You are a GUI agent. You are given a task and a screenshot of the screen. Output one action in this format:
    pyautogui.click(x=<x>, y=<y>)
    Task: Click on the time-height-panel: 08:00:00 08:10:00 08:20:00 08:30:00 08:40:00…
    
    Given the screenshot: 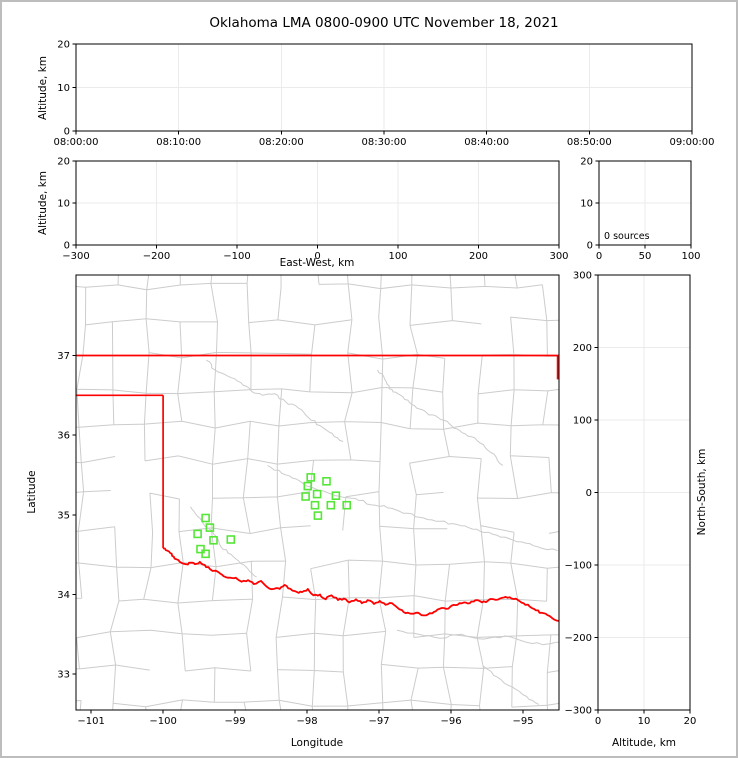 What is the action you would take?
    pyautogui.click(x=384, y=94)
    